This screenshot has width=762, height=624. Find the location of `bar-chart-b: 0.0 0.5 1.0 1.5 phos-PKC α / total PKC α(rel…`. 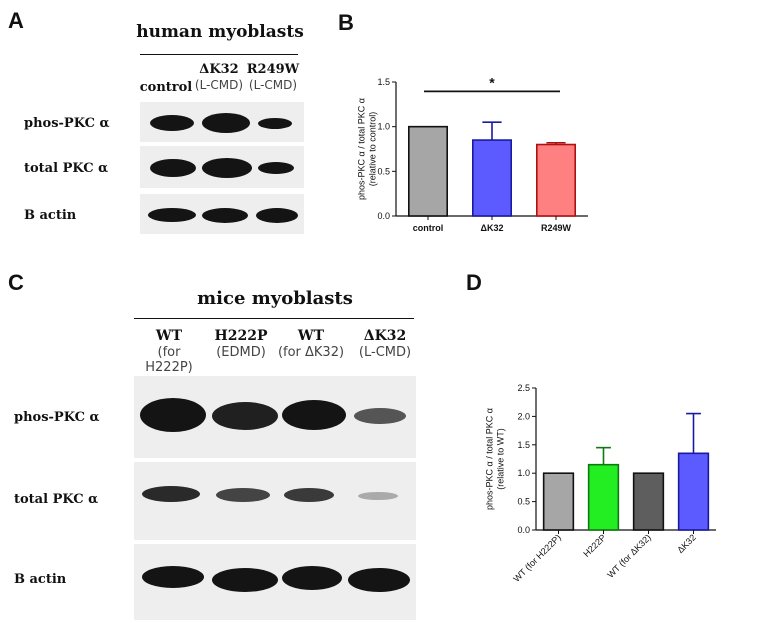

bar-chart-b: 0.0 0.5 1.0 1.5 phos-PKC α / total PKC α(rel… is located at coordinates (472, 153).